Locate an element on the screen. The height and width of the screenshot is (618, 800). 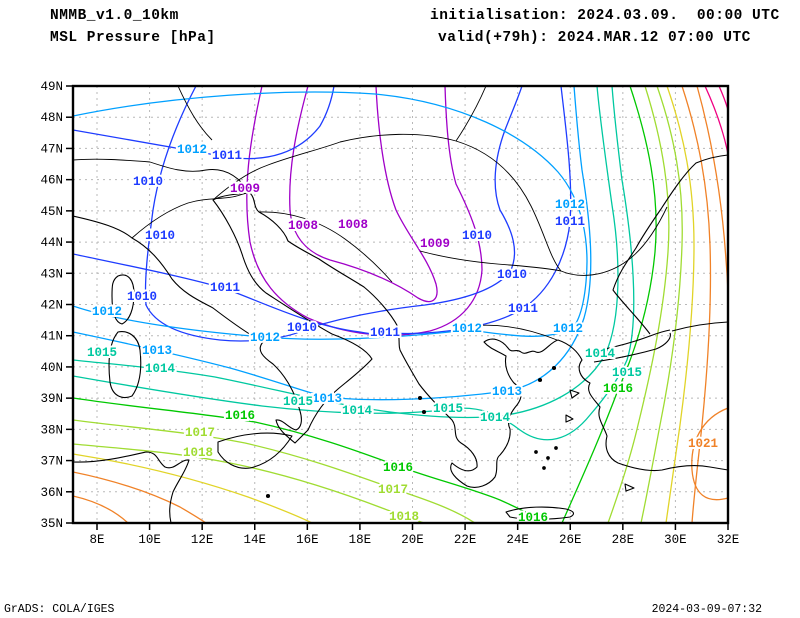
border-alps-east is located at coordinates (276, 171).